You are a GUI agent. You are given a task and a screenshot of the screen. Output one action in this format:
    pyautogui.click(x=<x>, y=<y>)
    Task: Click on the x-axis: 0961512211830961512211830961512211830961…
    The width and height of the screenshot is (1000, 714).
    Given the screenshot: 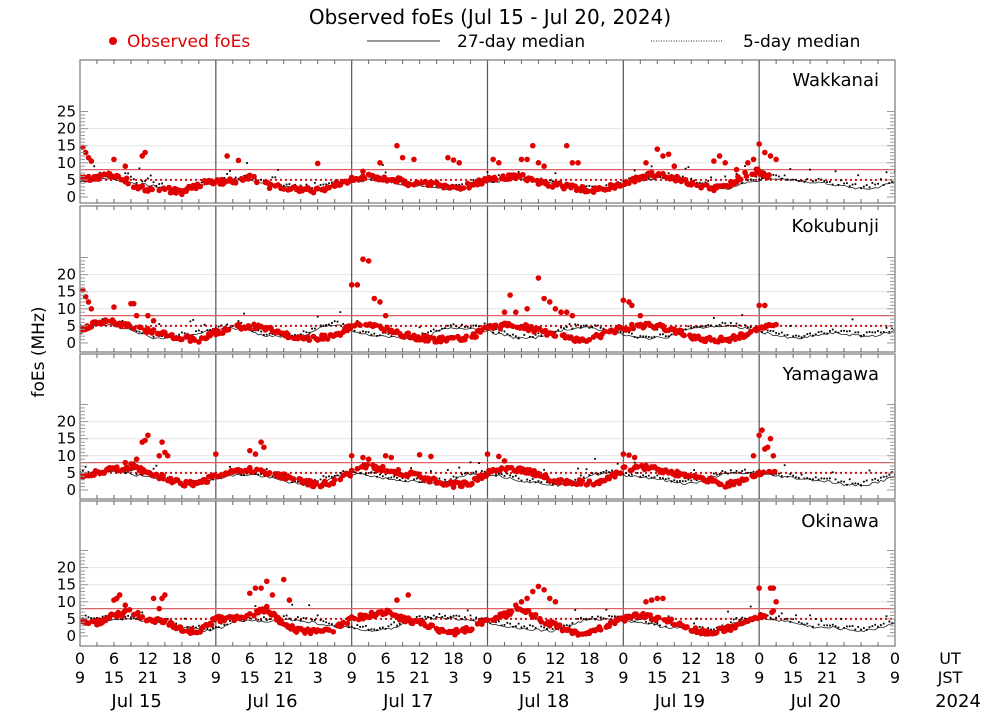 What is the action you would take?
    pyautogui.click(x=528, y=680)
    